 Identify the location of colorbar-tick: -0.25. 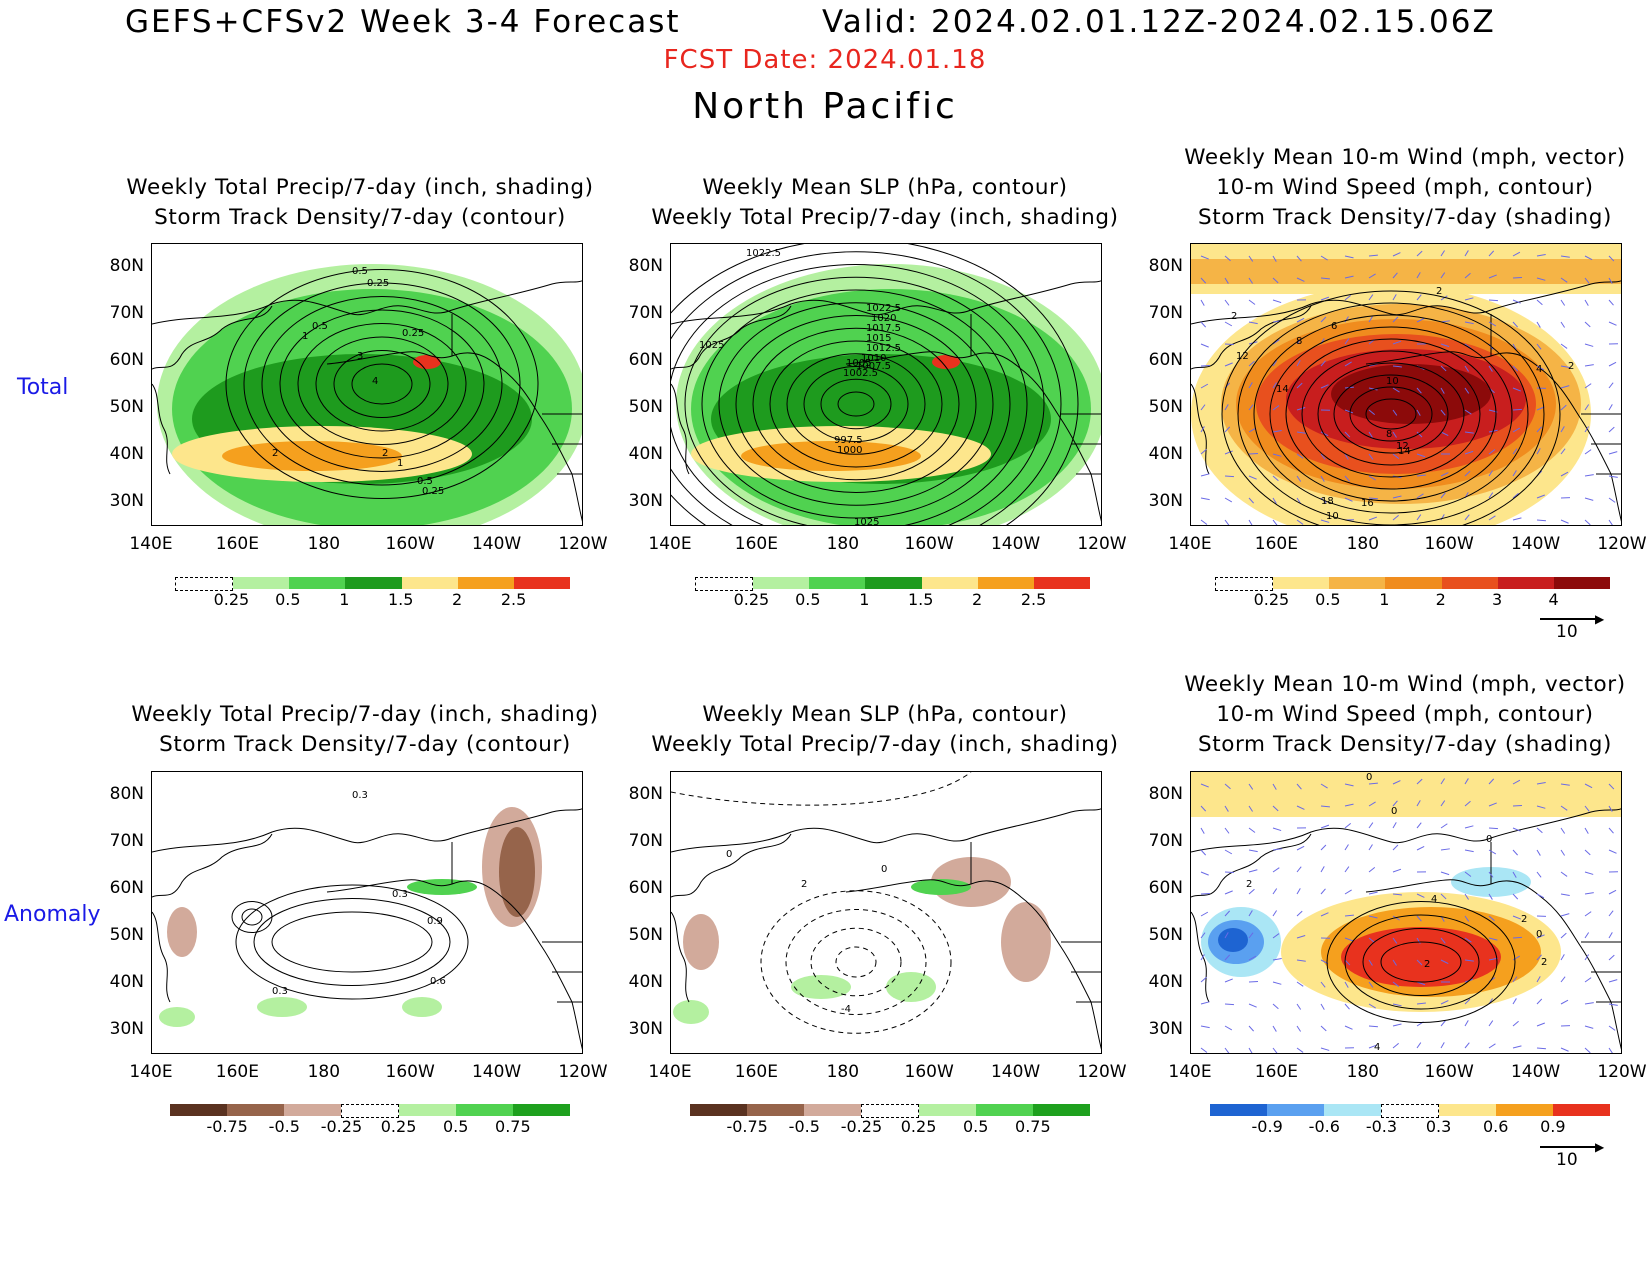
(861, 1126).